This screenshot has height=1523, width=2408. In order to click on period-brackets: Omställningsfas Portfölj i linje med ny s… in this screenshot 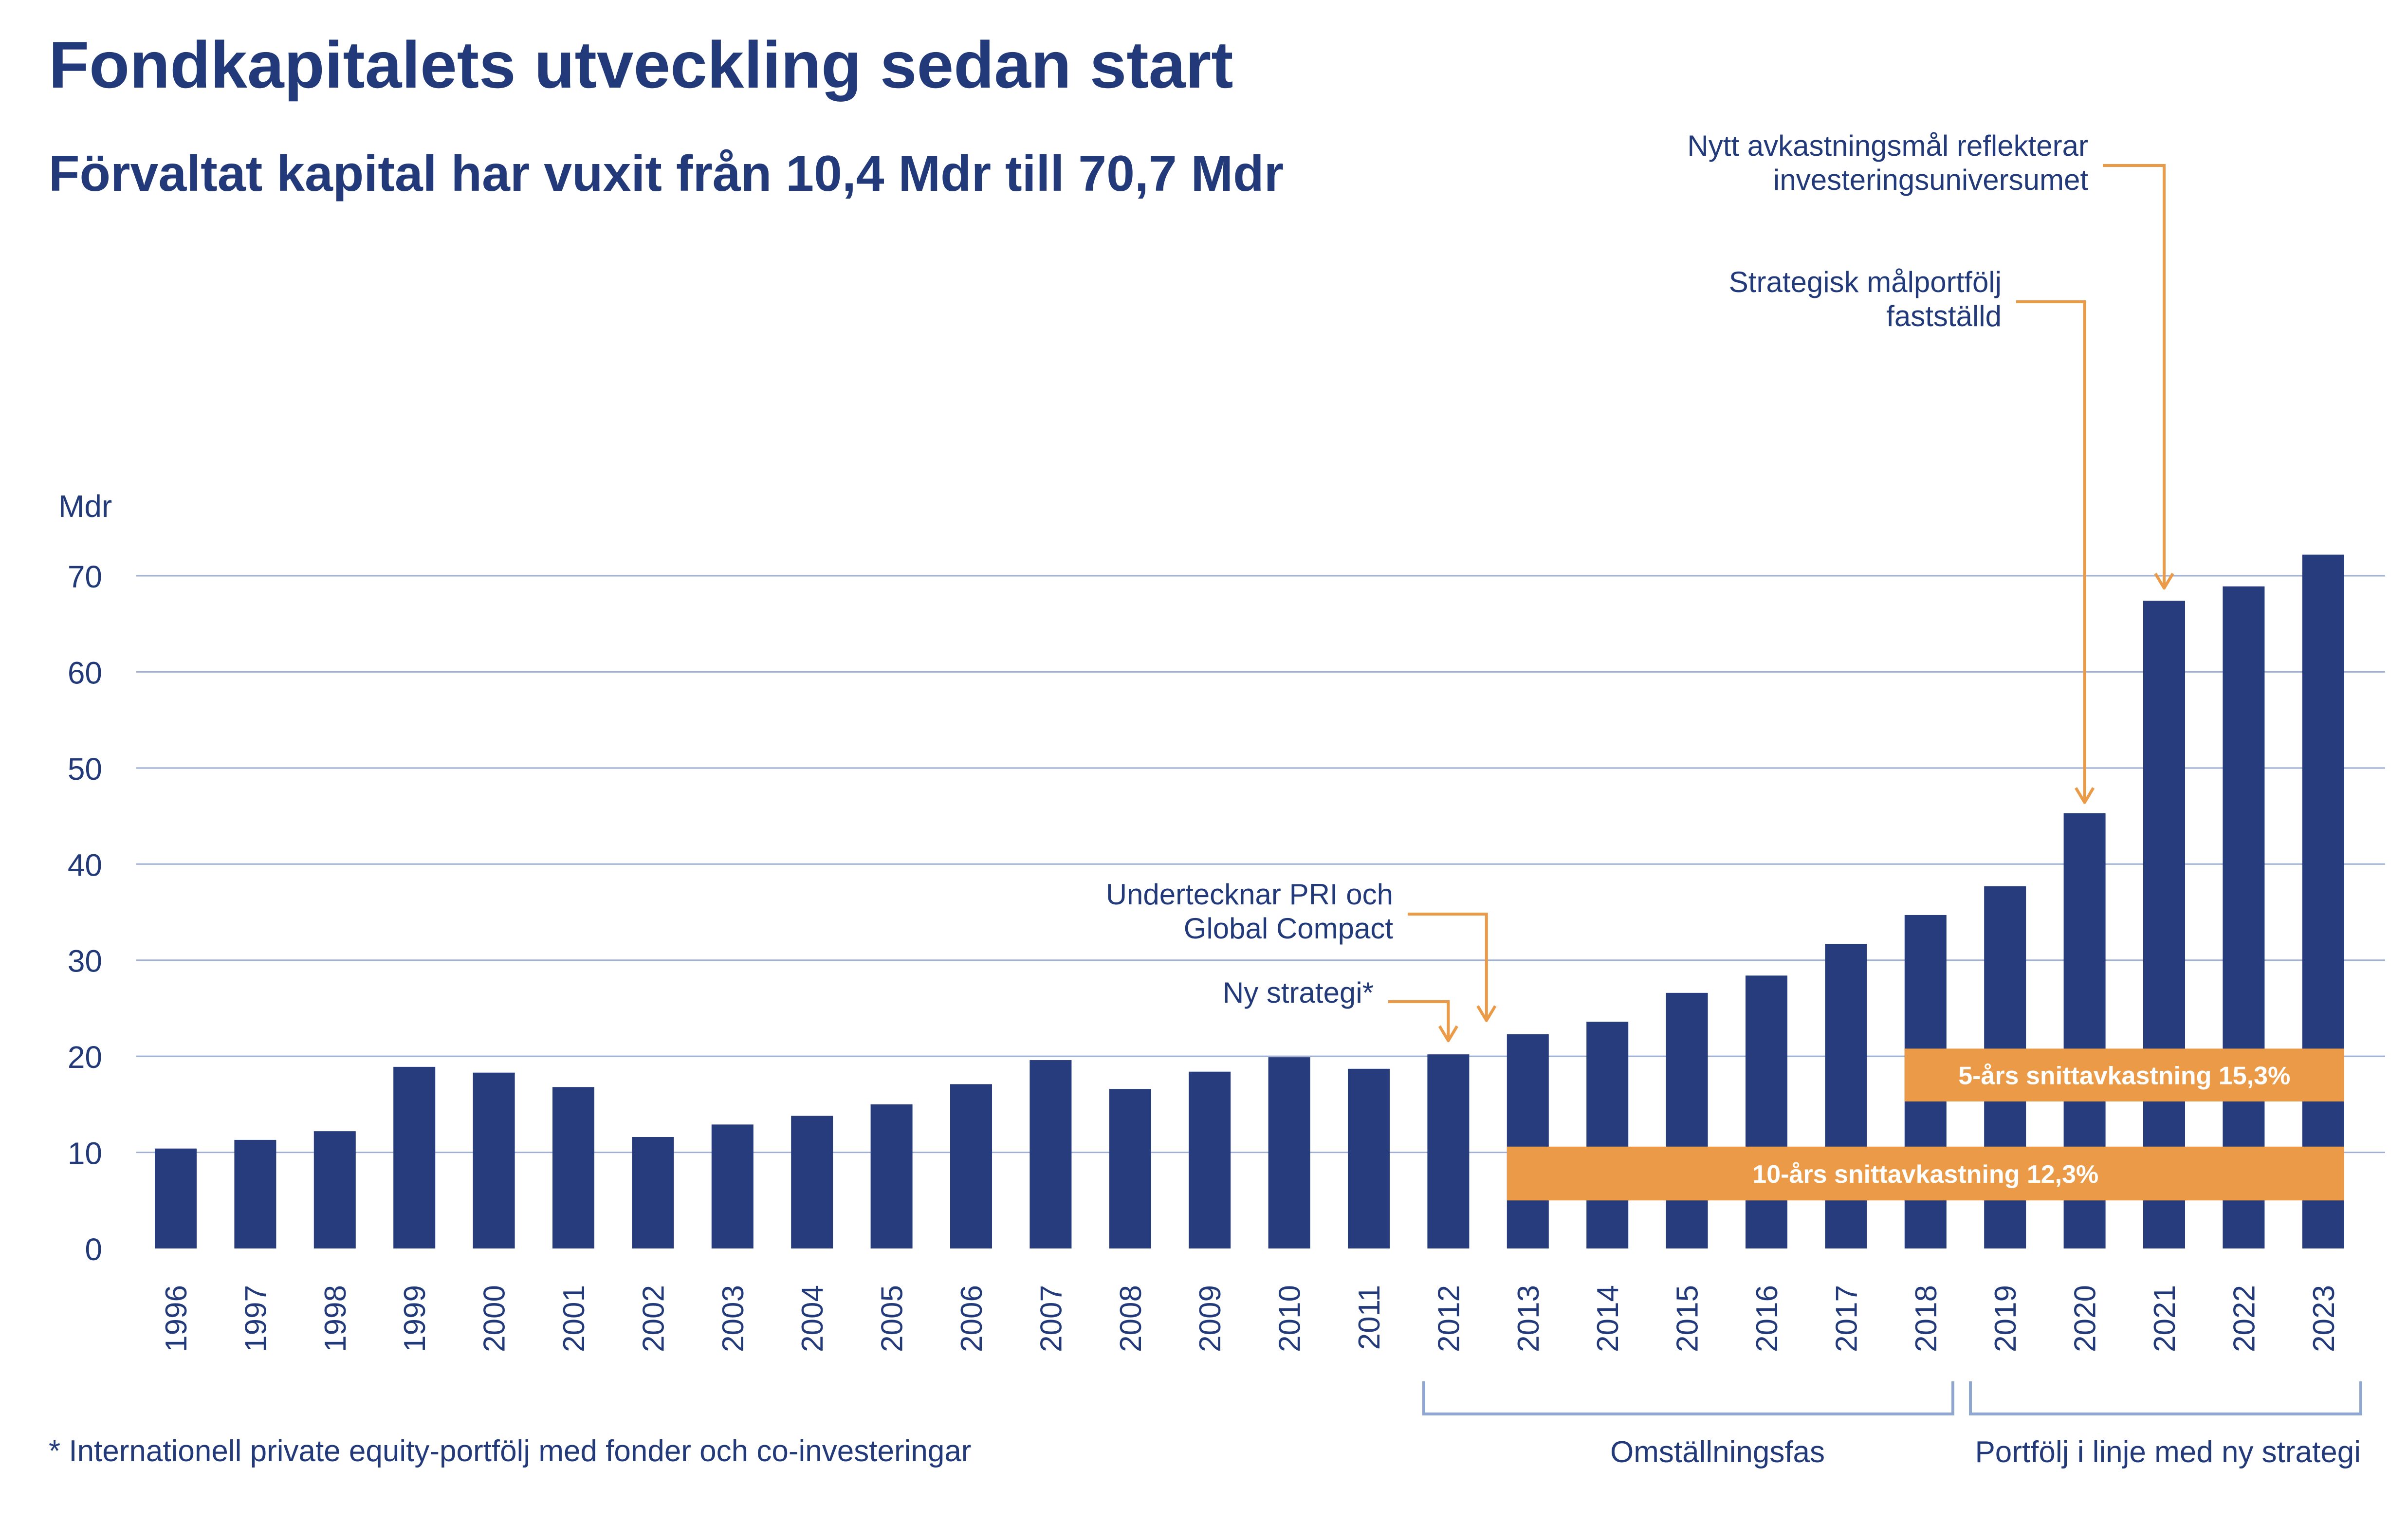, I will do `click(1892, 1425)`.